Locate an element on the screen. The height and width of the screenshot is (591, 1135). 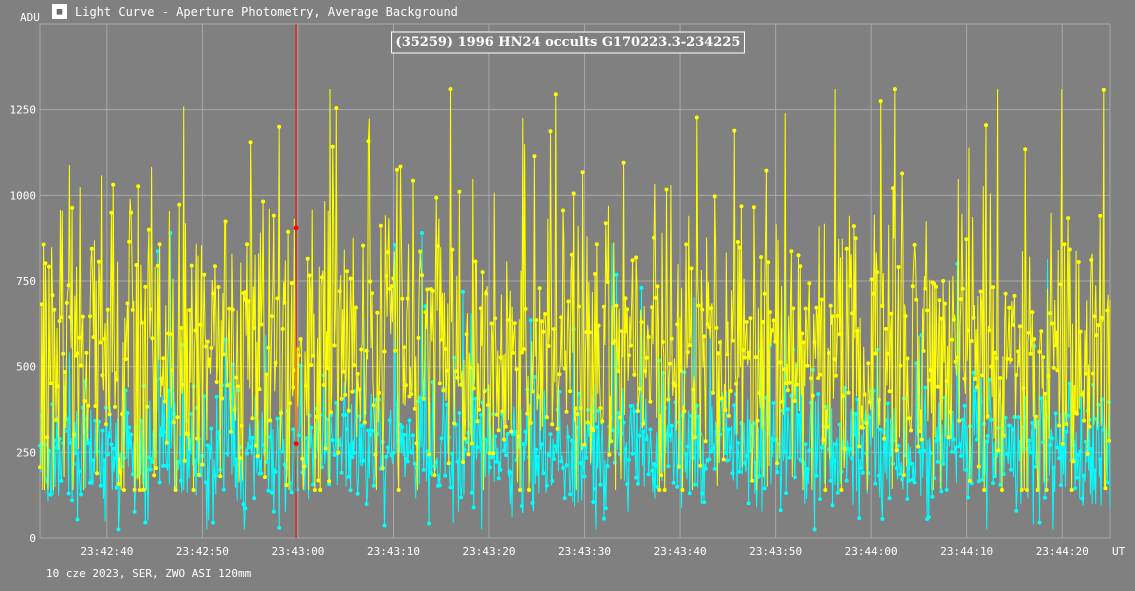
x-tick-label: 23:44:10 is located at coordinates (966, 551).